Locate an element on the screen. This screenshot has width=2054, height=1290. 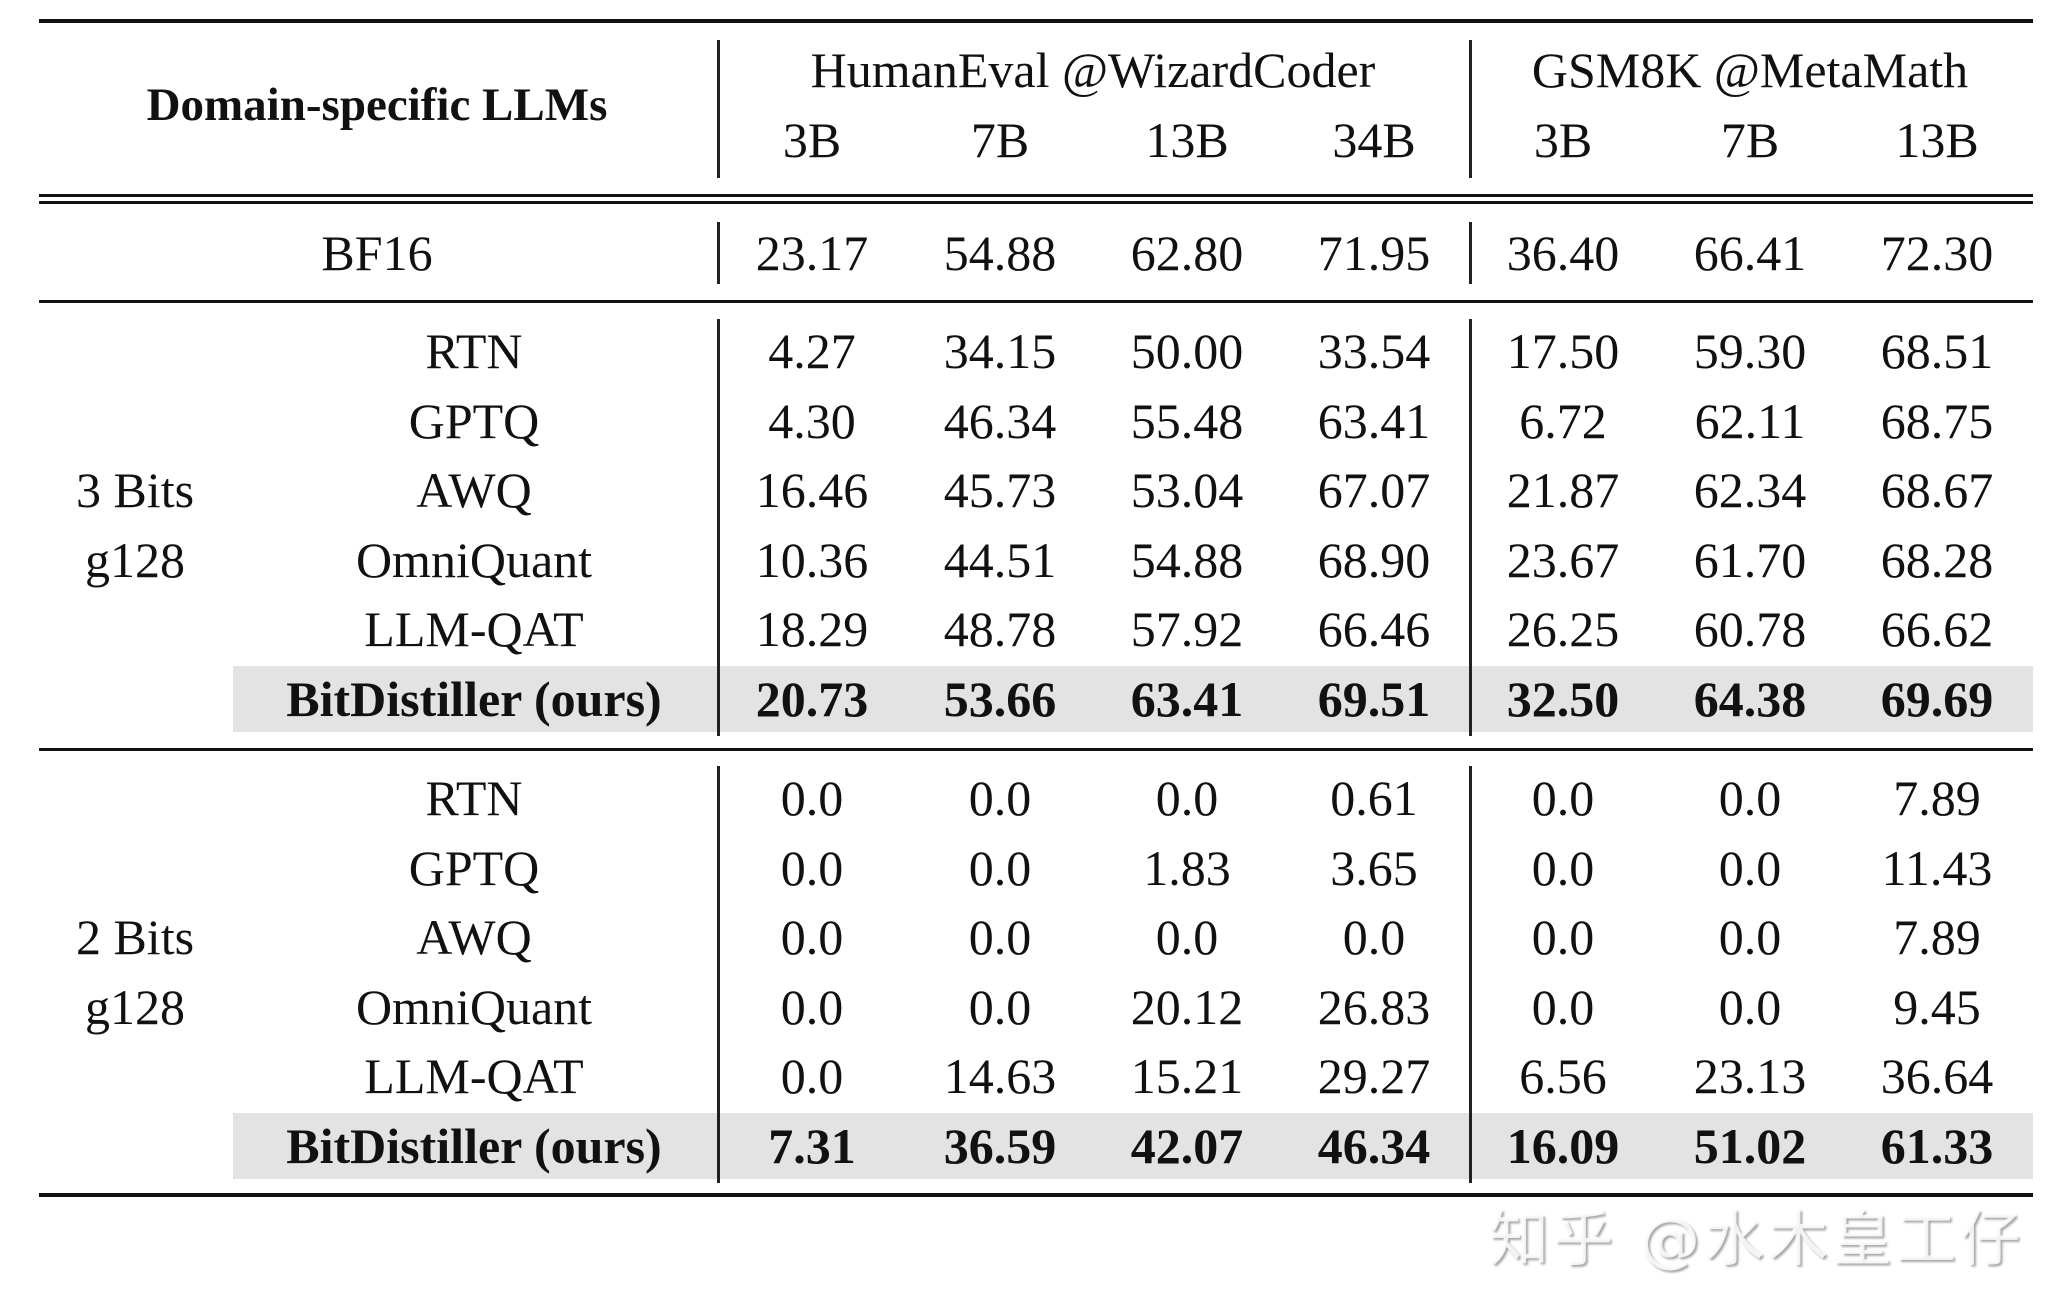
value-cell: 15.21 is located at coordinates (1187, 1076).